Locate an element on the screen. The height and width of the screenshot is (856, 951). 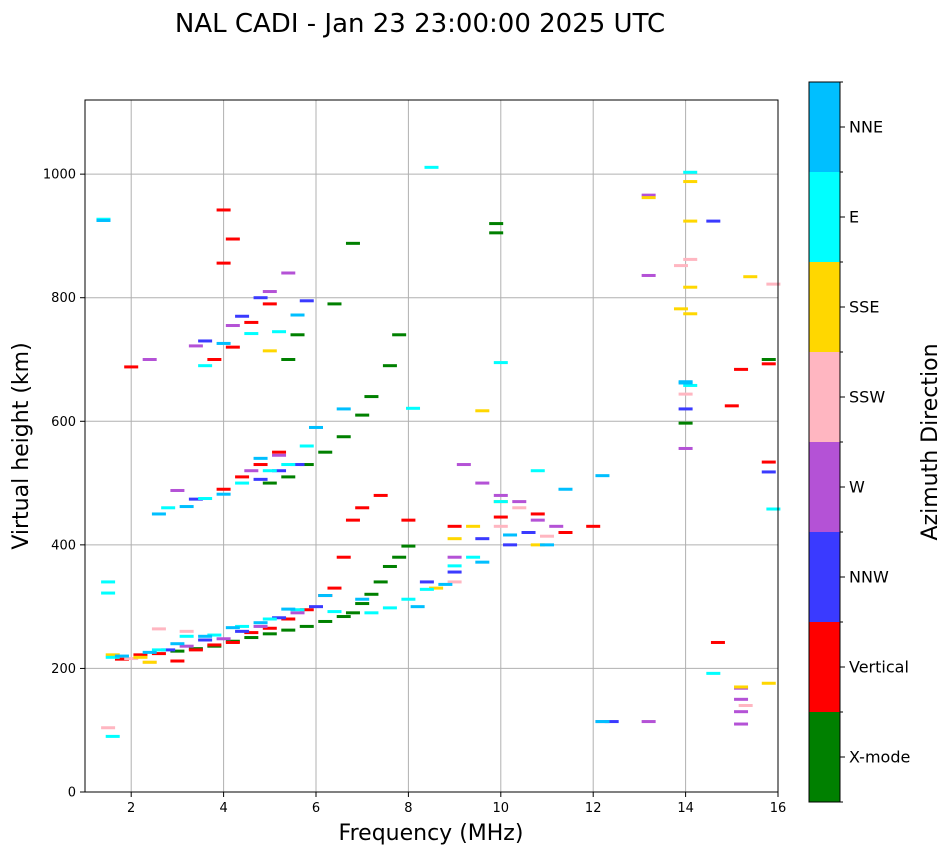
y-tick-label: 1000 is located at coordinates (59, 175).